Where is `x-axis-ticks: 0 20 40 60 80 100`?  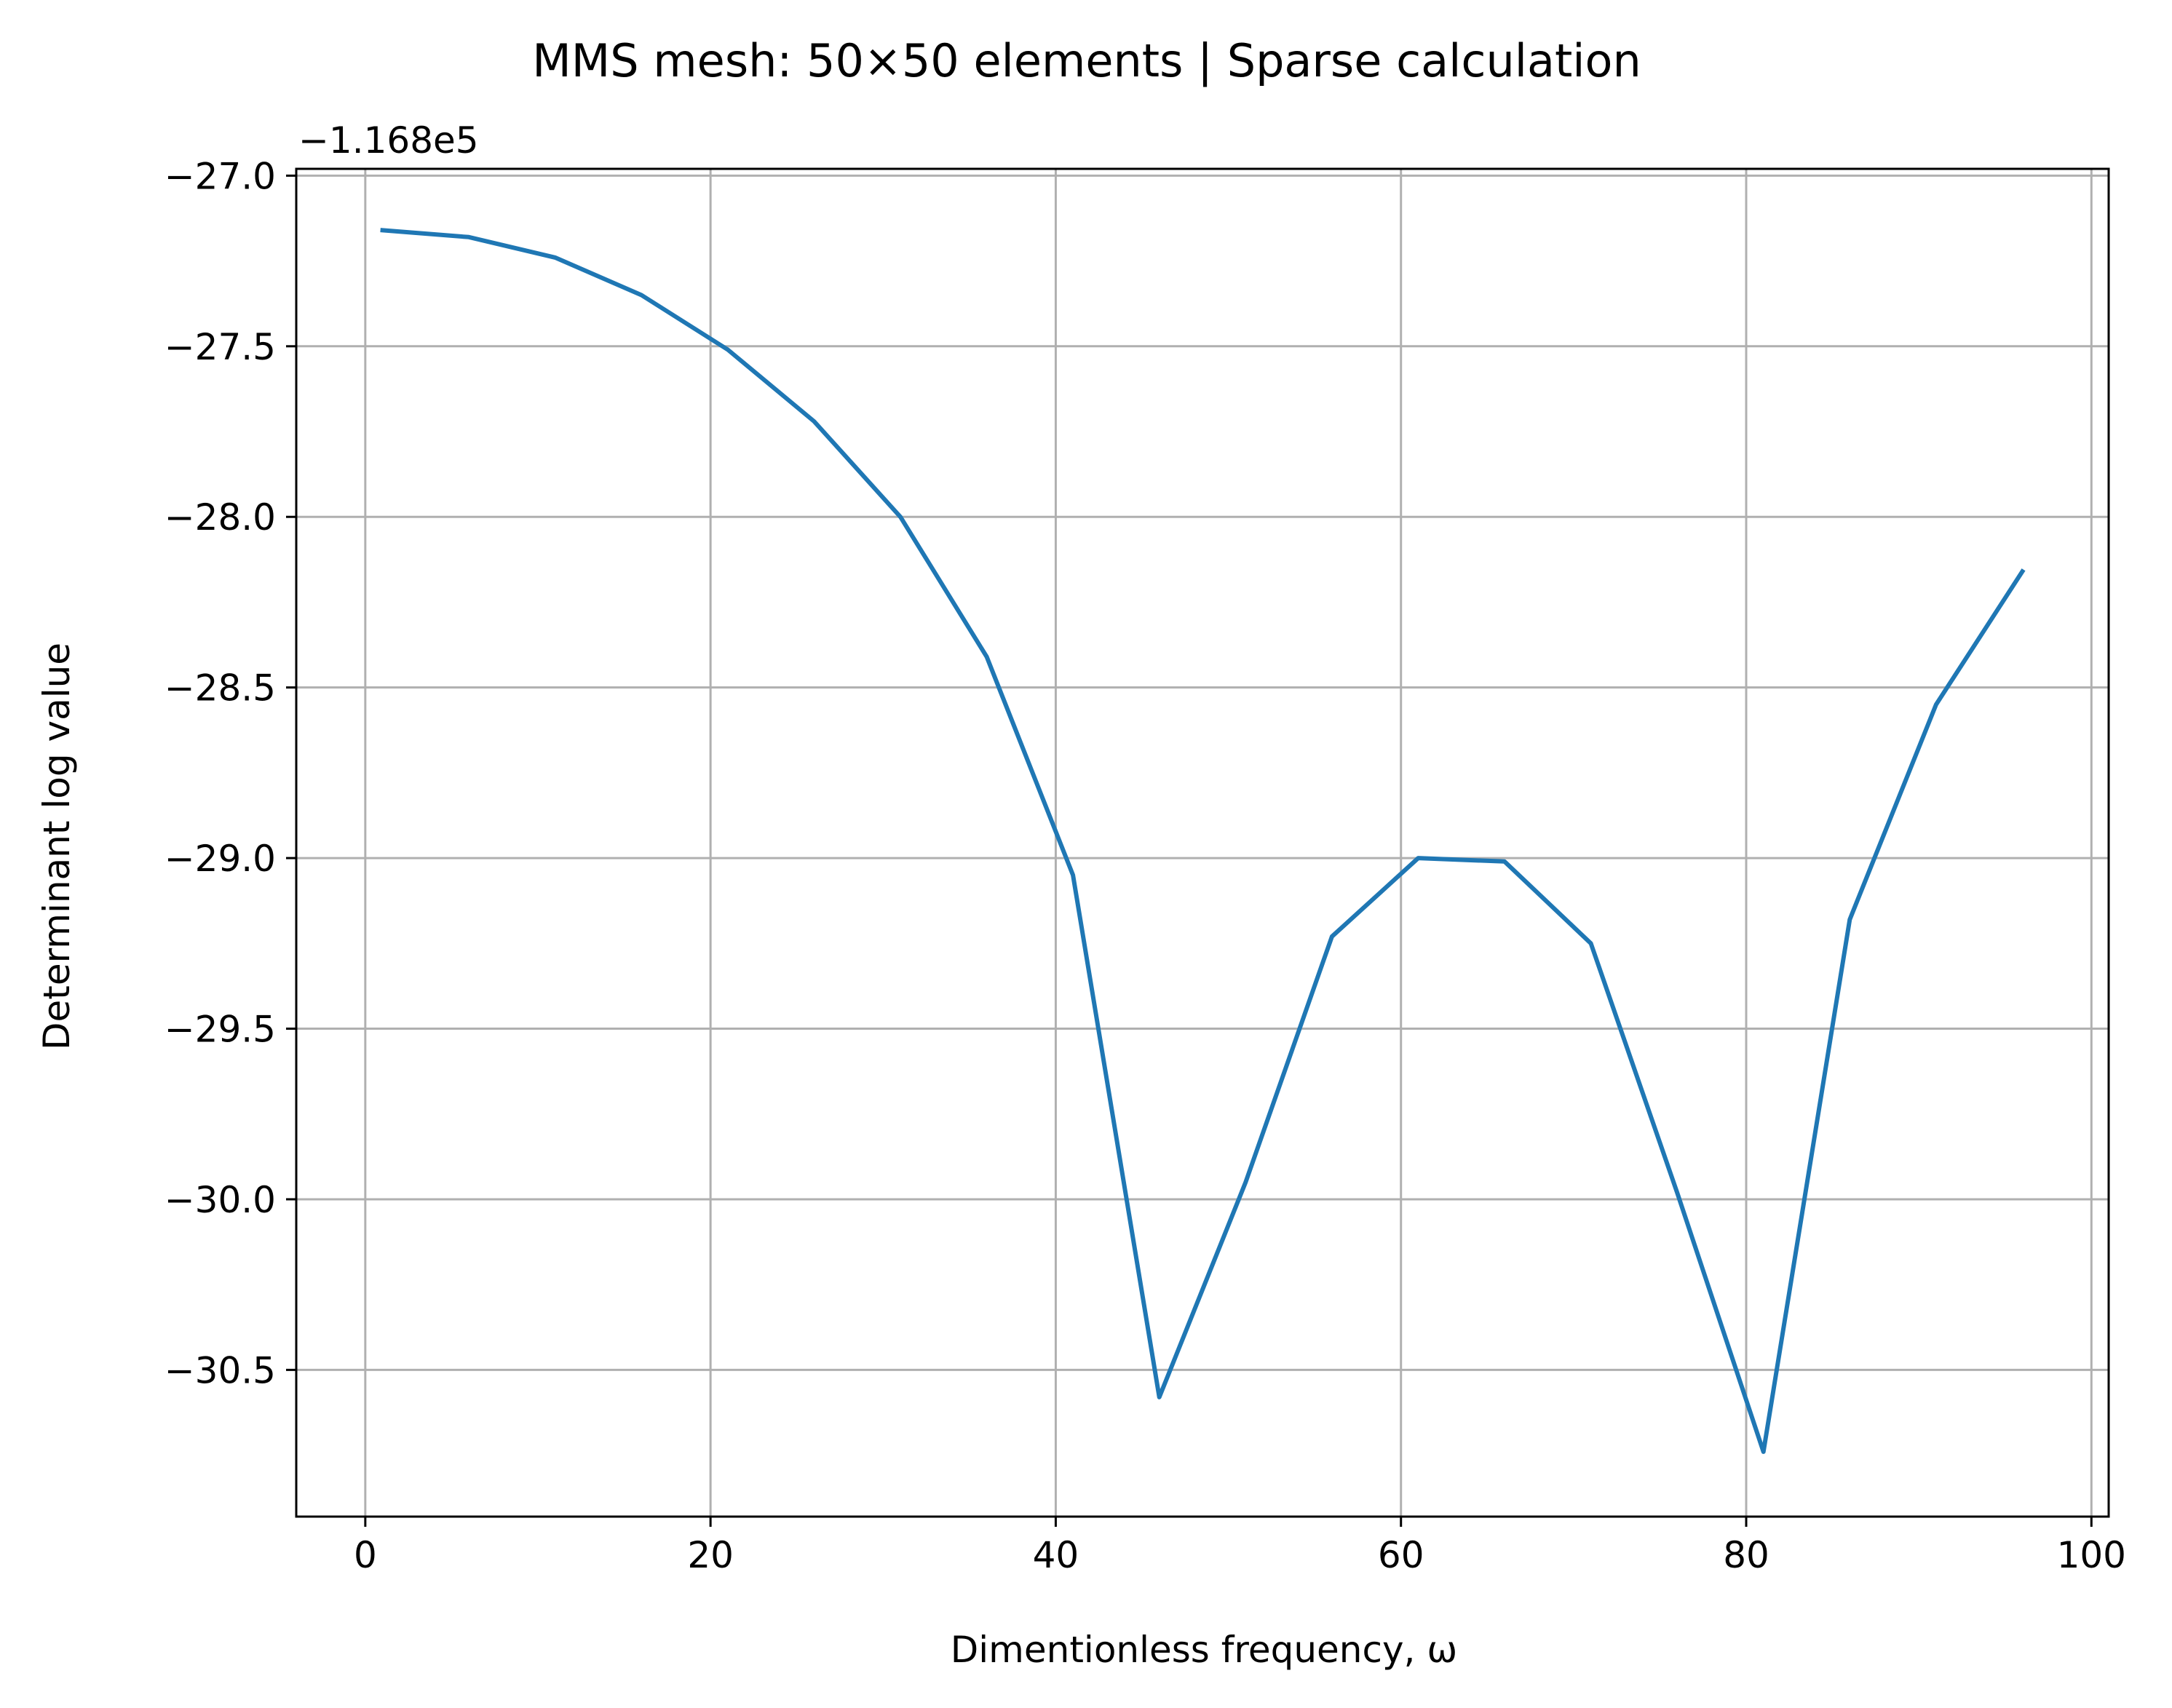
x-axis-ticks: 0 20 40 60 80 100 is located at coordinates (1240, 1546).